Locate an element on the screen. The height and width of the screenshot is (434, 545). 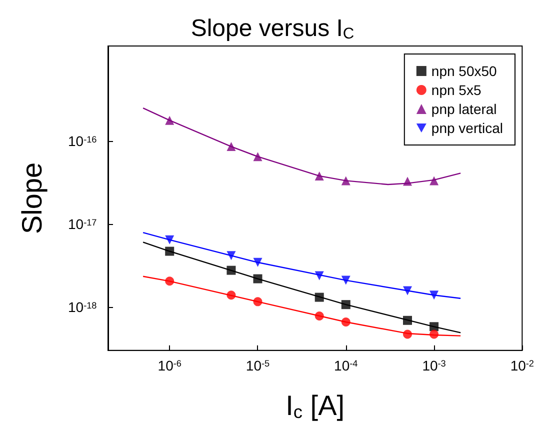
y-axis-title: Slope is located at coordinates (32, 198).